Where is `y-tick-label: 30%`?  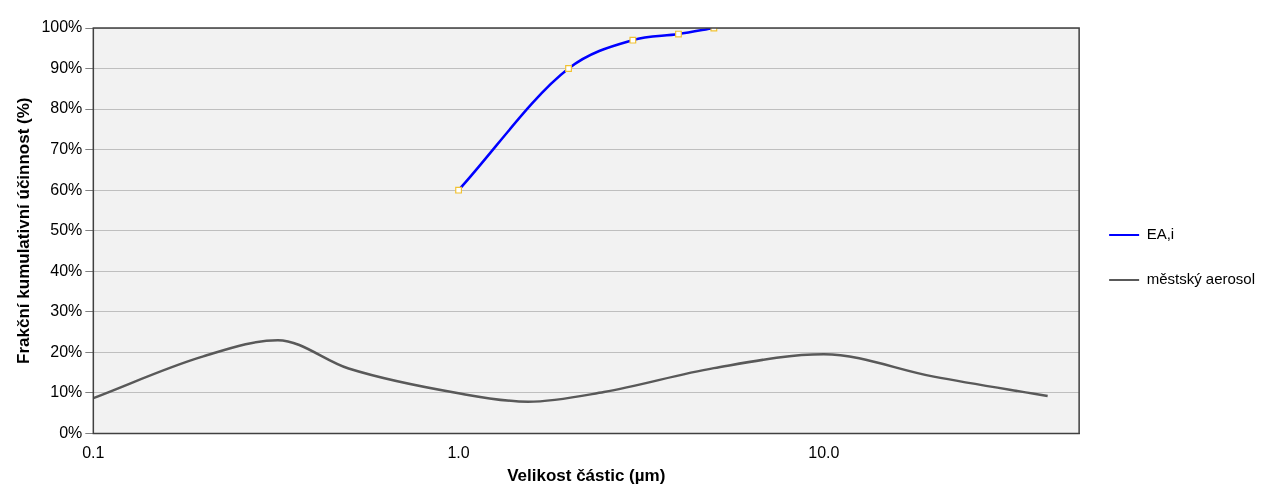
y-tick-label: 30% is located at coordinates (66, 311).